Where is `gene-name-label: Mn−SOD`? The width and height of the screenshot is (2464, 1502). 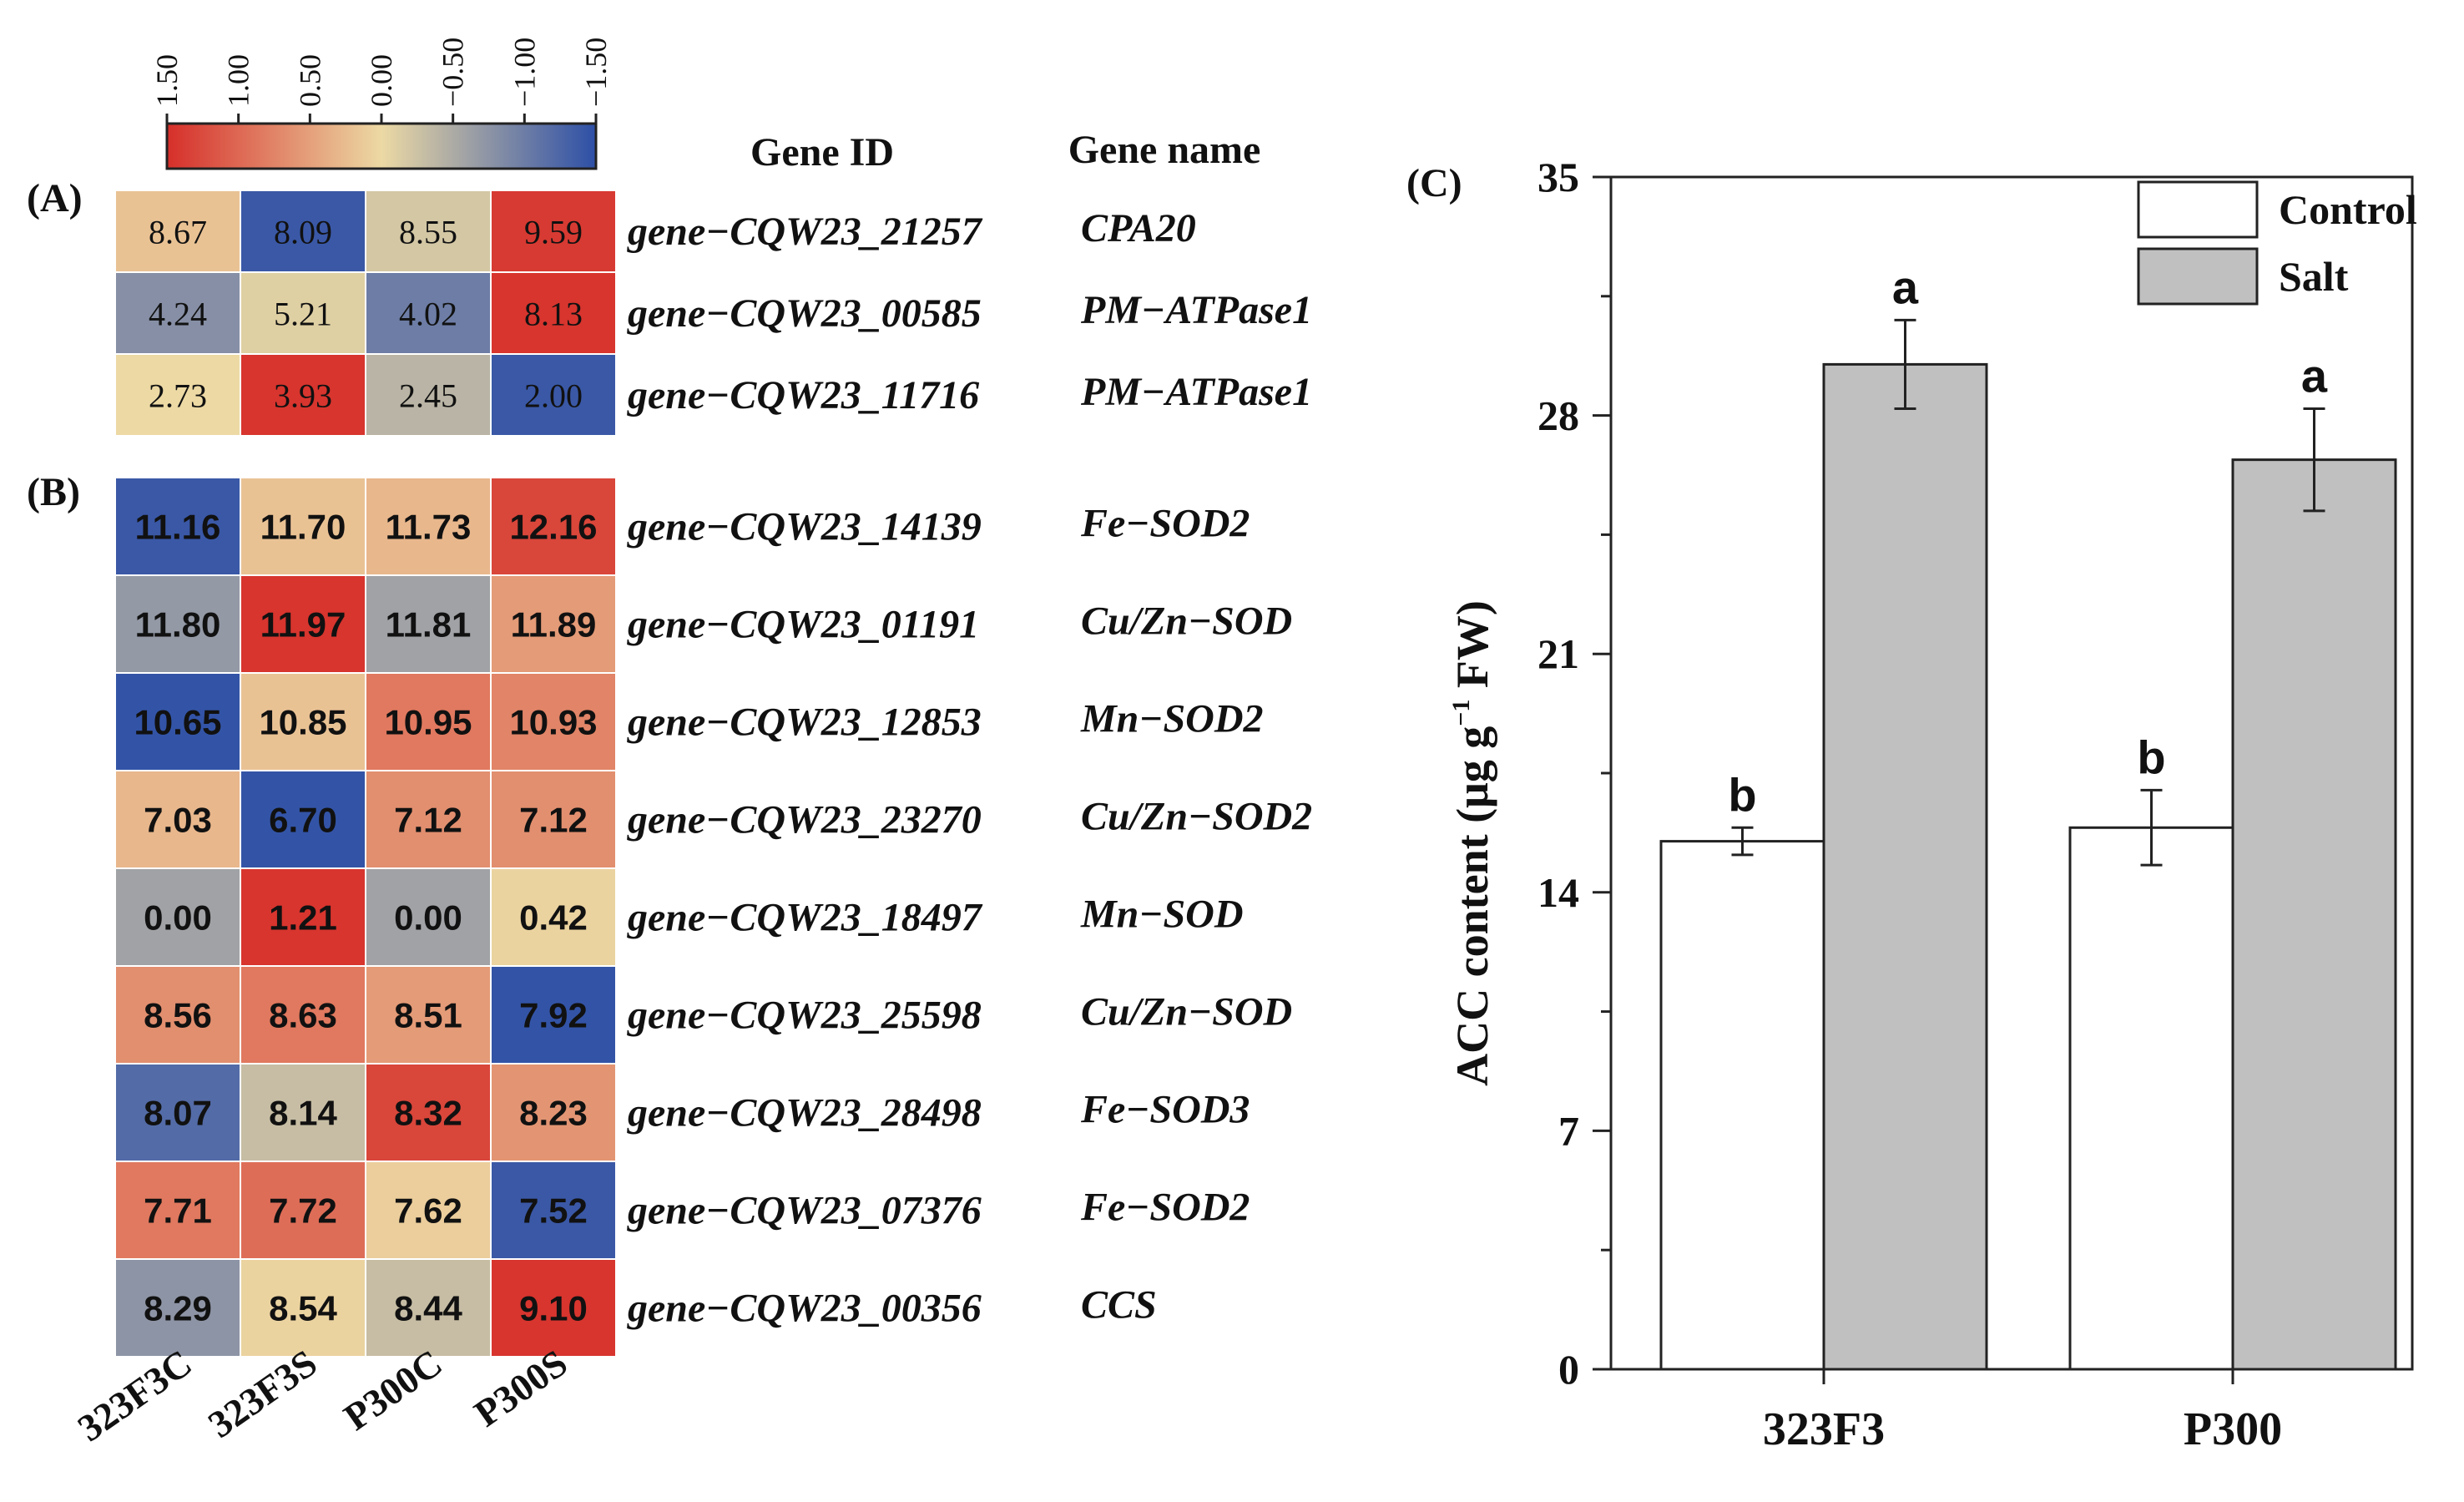
gene-name-label: Mn−SOD is located at coordinates (1161, 915).